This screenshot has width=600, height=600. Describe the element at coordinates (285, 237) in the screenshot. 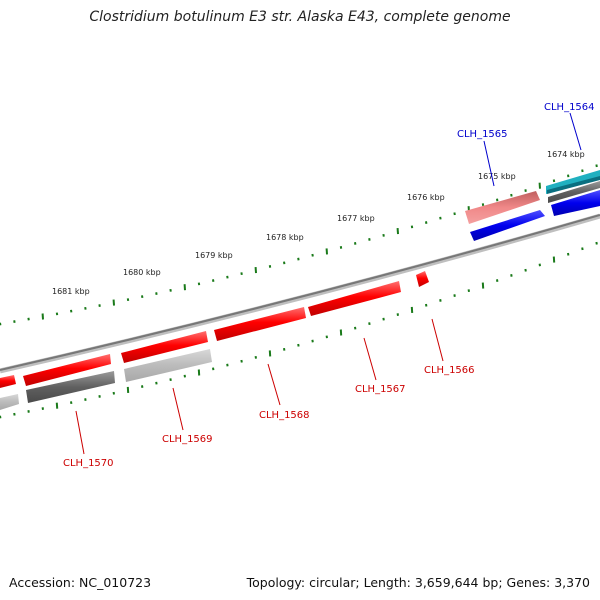

I see `scale-label-1678: 1678 kbp` at that location.